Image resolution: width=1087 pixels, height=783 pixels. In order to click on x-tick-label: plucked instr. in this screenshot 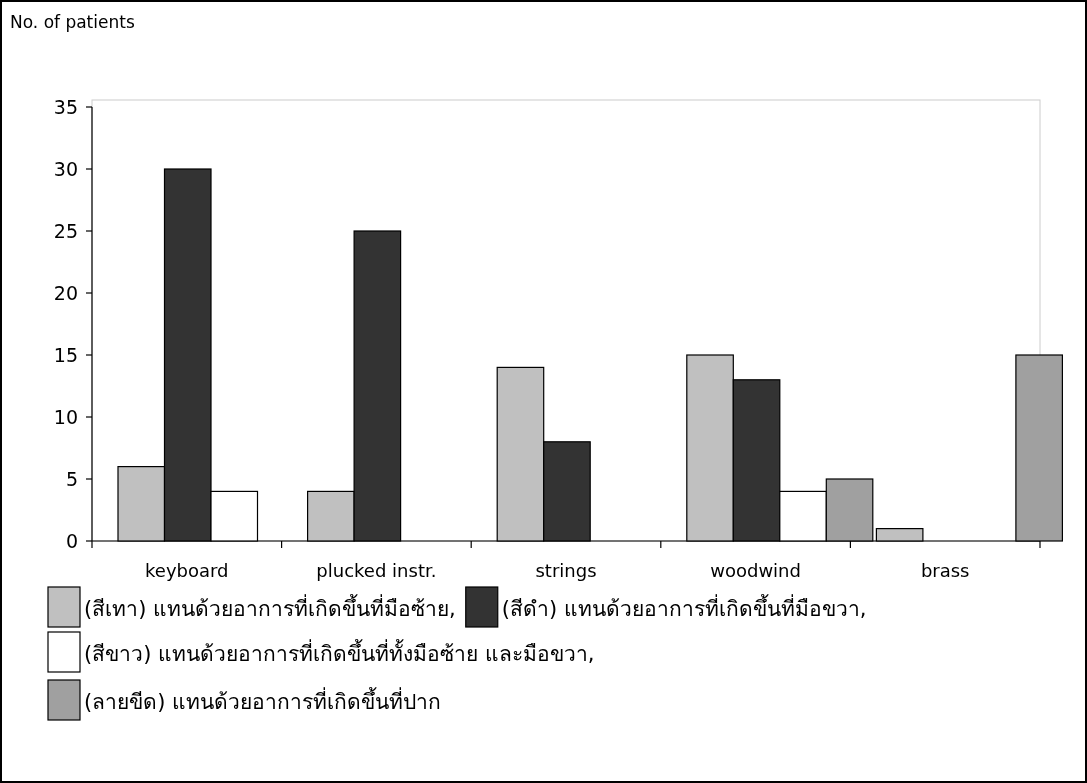, I will do `click(376, 570)`.